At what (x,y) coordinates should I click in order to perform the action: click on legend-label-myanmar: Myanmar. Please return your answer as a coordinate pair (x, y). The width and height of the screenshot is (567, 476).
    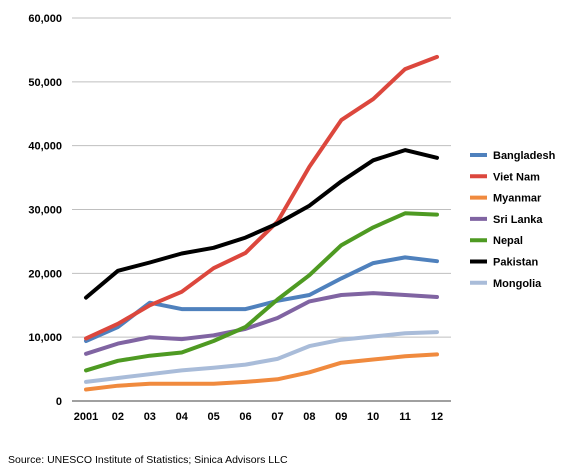
    Looking at the image, I should click on (517, 199).